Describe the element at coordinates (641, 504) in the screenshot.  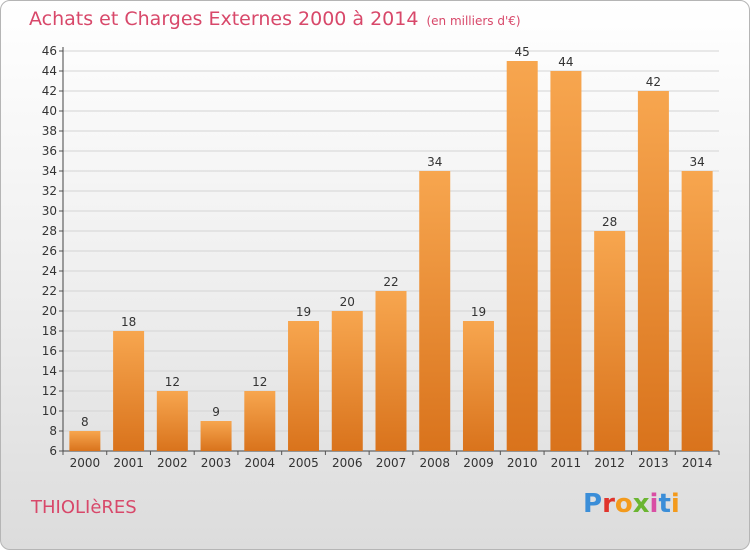
I see `logo-letter: x` at that location.